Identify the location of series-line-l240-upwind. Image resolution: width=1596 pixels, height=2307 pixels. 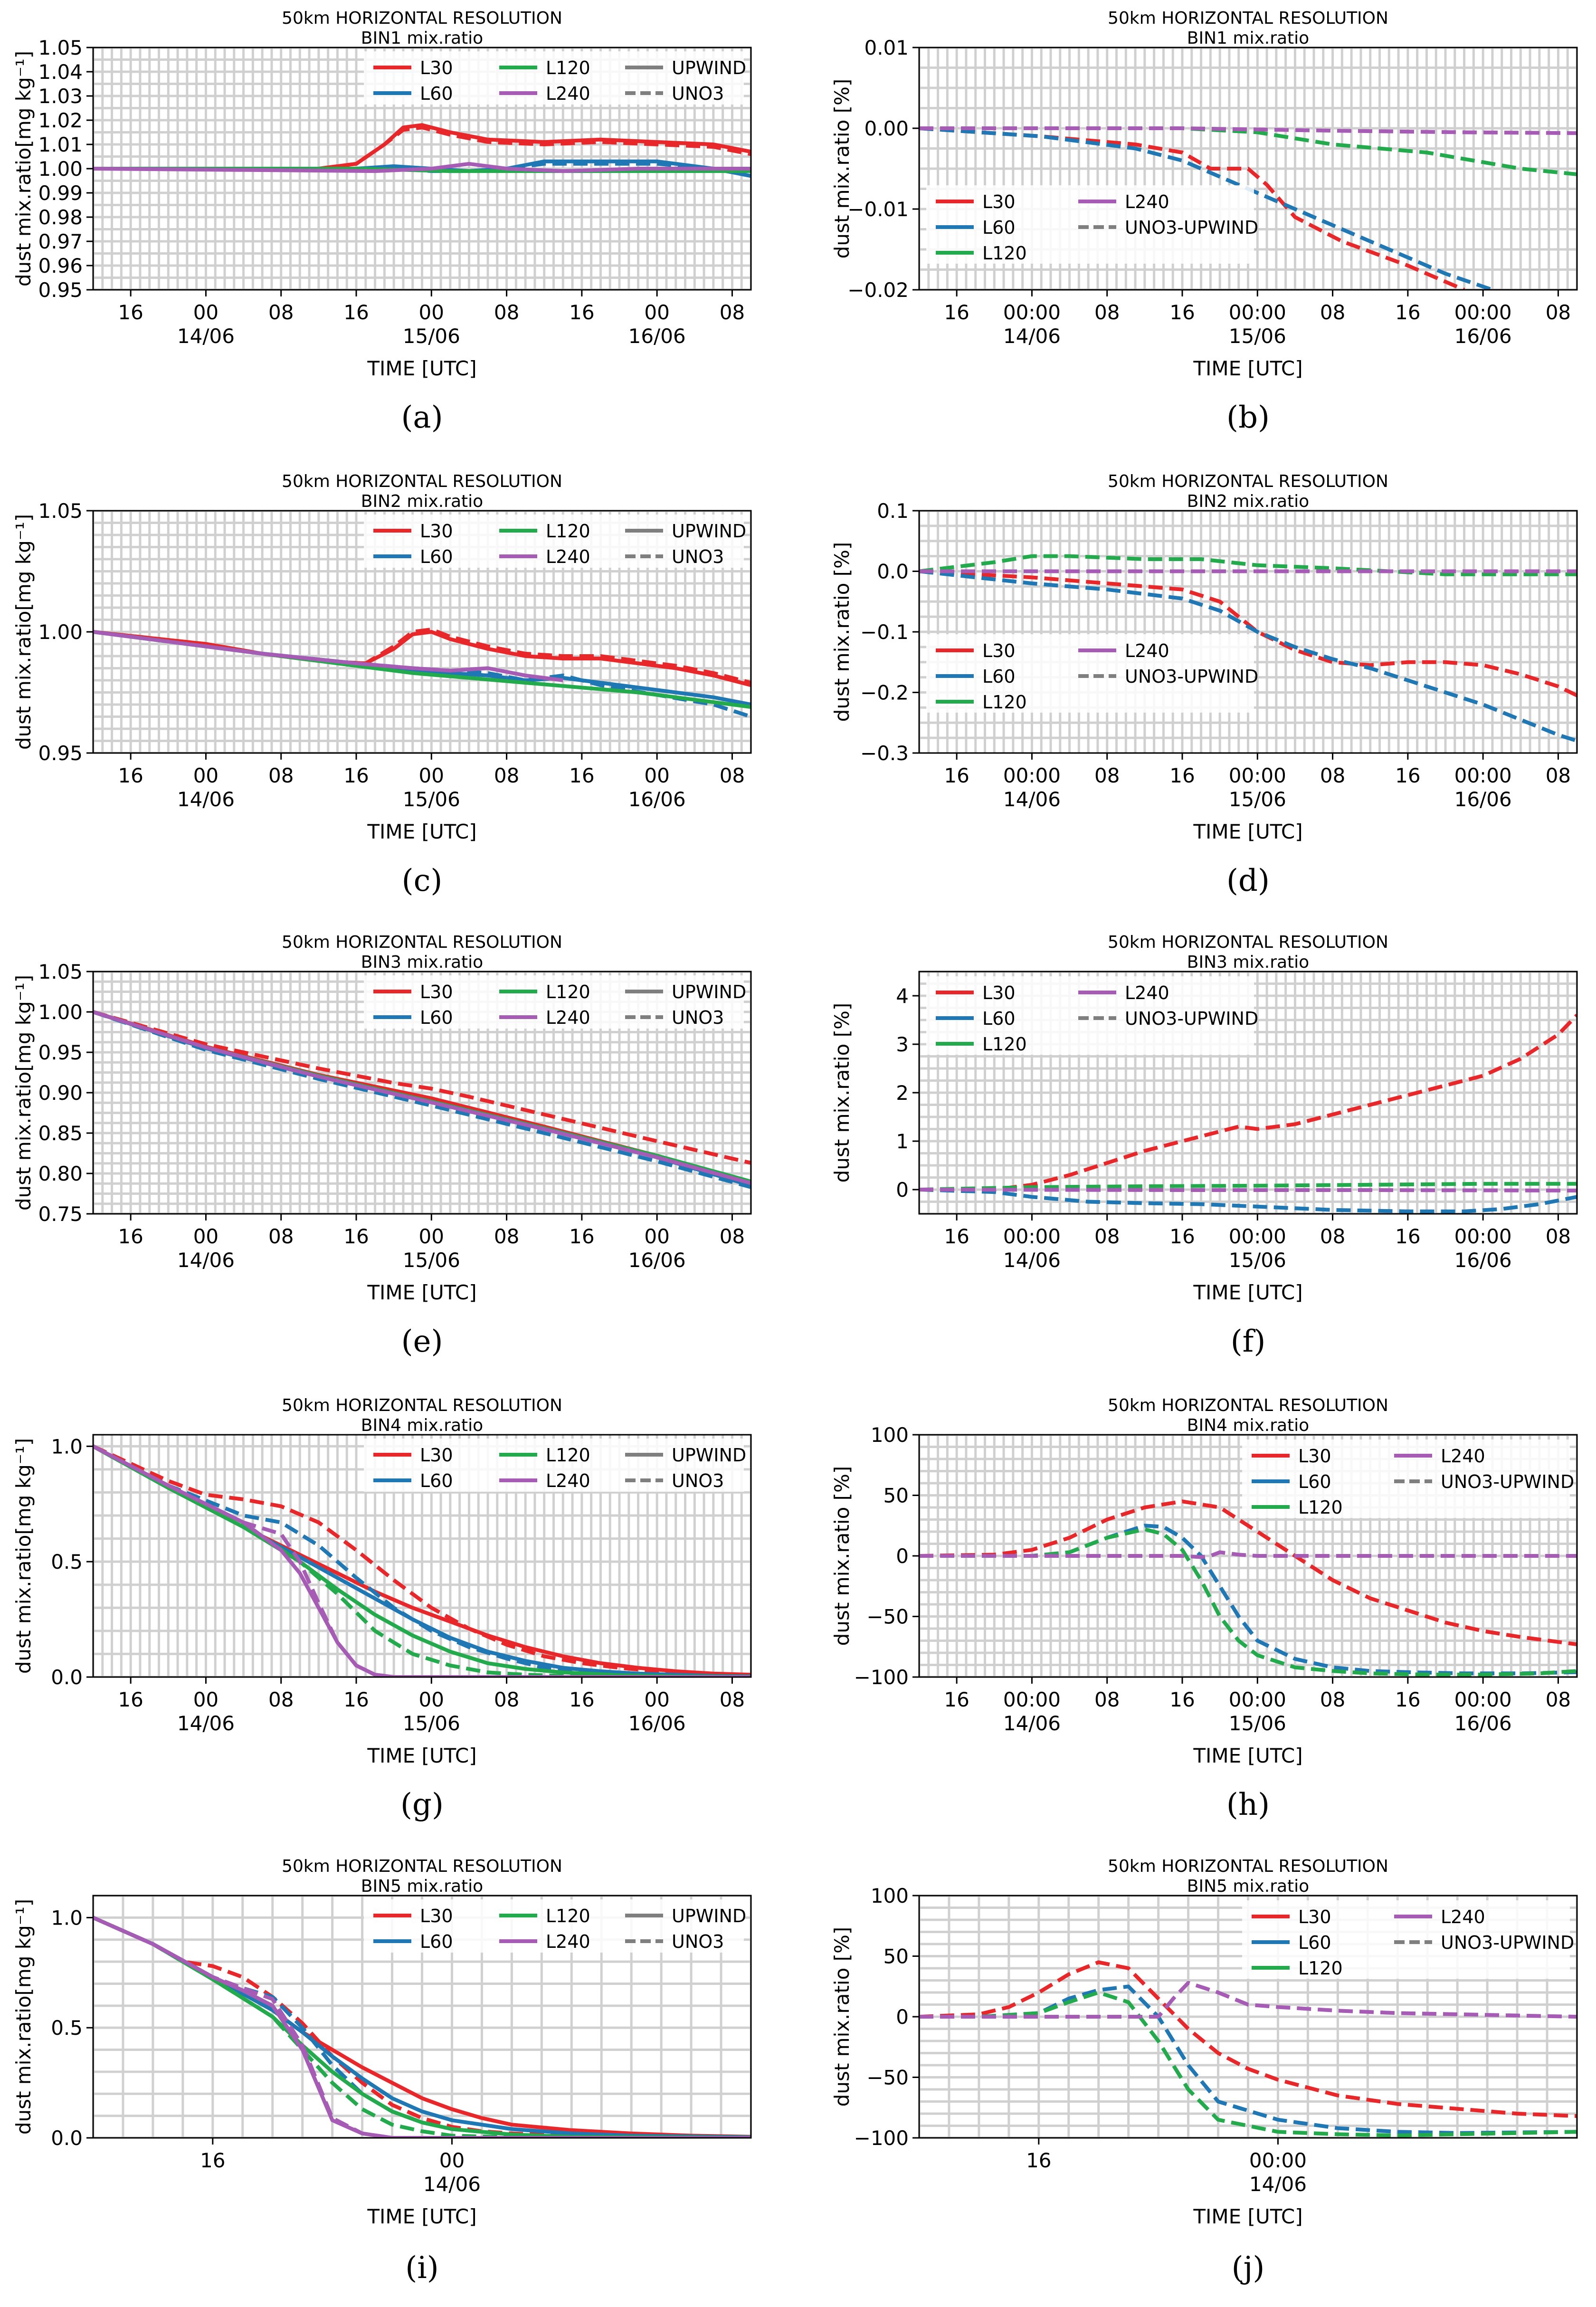
(422, 1097).